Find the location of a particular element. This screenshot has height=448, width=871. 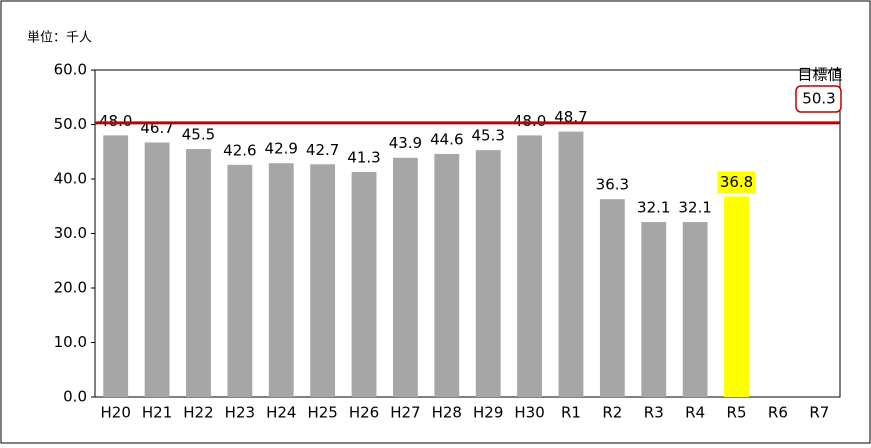

target-box is located at coordinates (818, 99).